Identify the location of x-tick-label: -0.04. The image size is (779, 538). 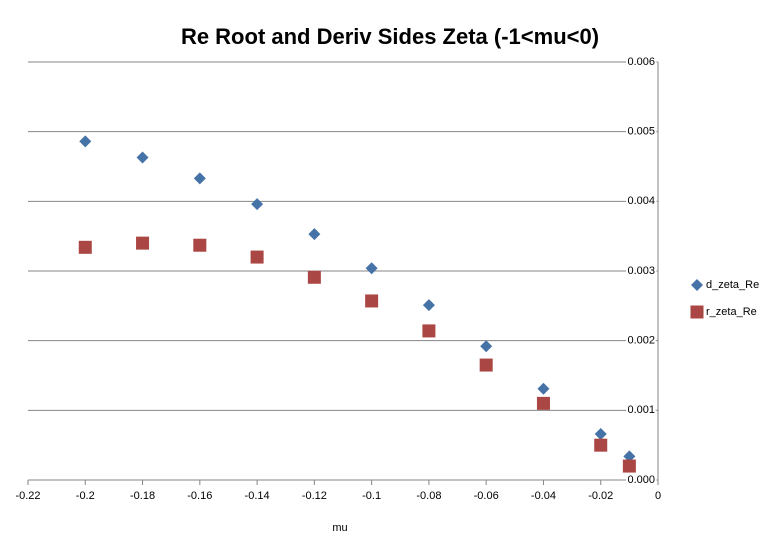
(543, 496).